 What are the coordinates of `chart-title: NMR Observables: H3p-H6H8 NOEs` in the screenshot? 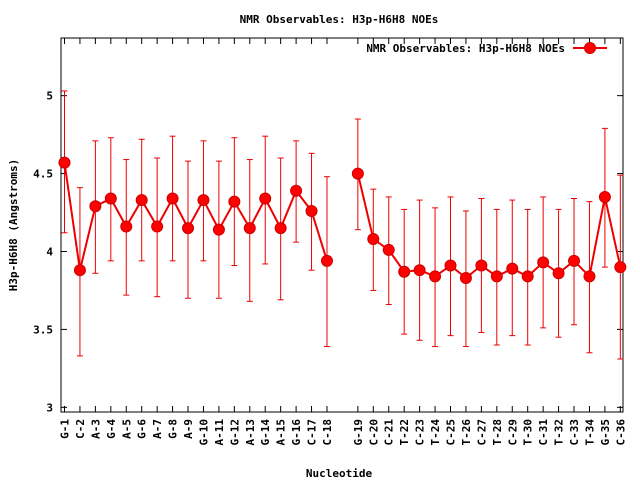 It's located at (339, 19).